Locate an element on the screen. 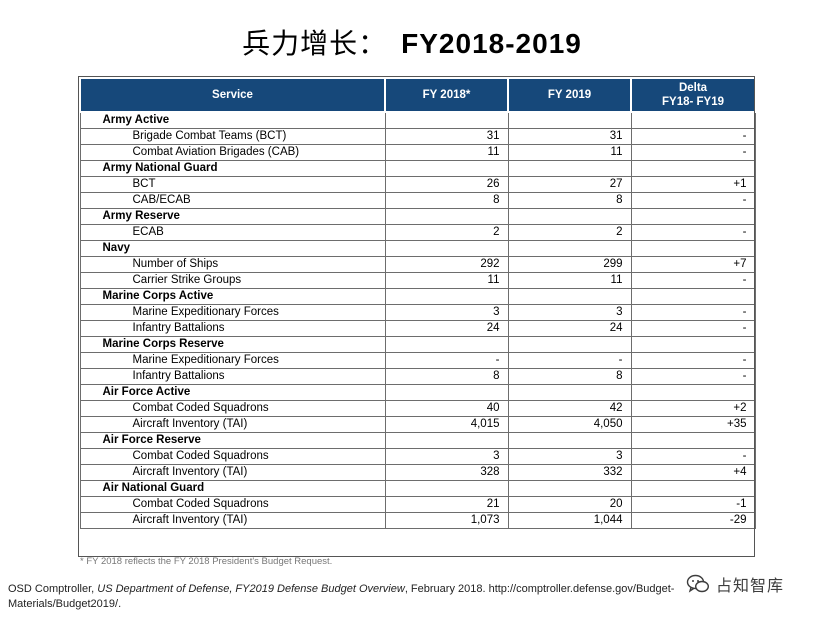  table-row: Aircraft Inventory (TAI) 4,015 4,050 +35 is located at coordinates (417, 424).